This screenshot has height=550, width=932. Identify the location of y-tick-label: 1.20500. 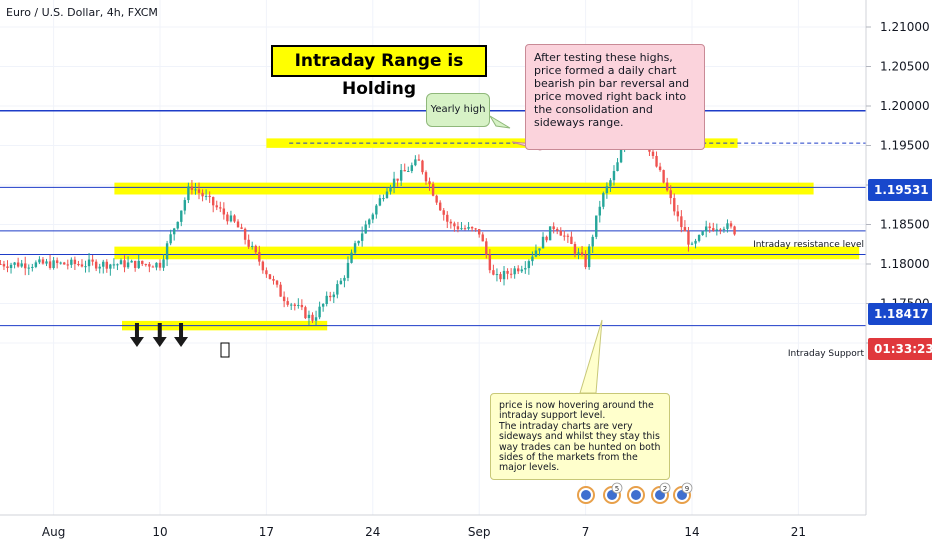
(905, 67).